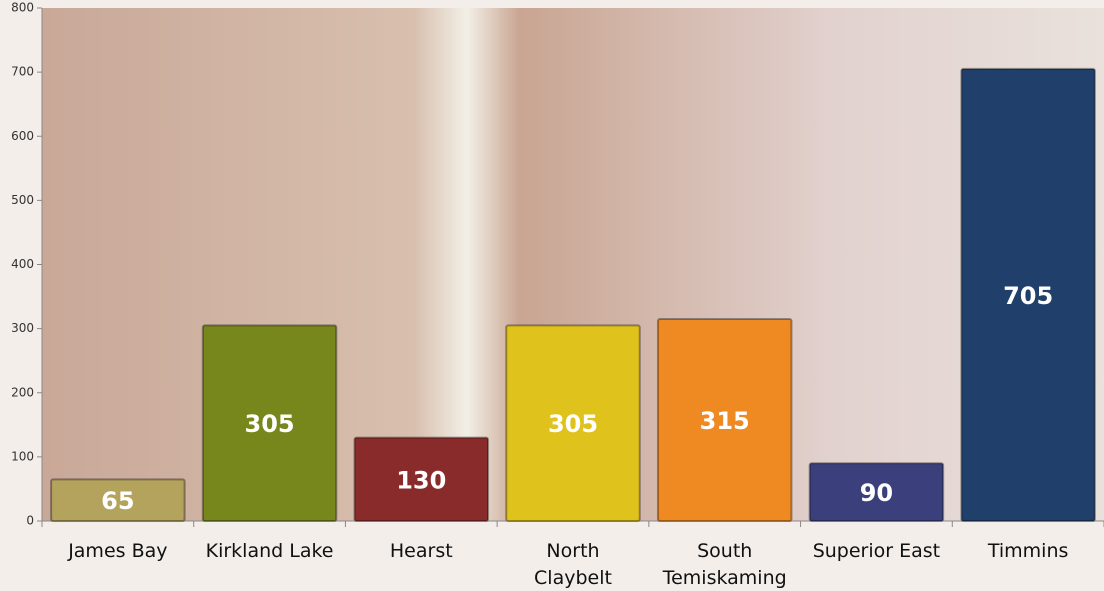 The height and width of the screenshot is (591, 1104). Describe the element at coordinates (22, 8) in the screenshot. I see `y-tick-label: 800` at that location.